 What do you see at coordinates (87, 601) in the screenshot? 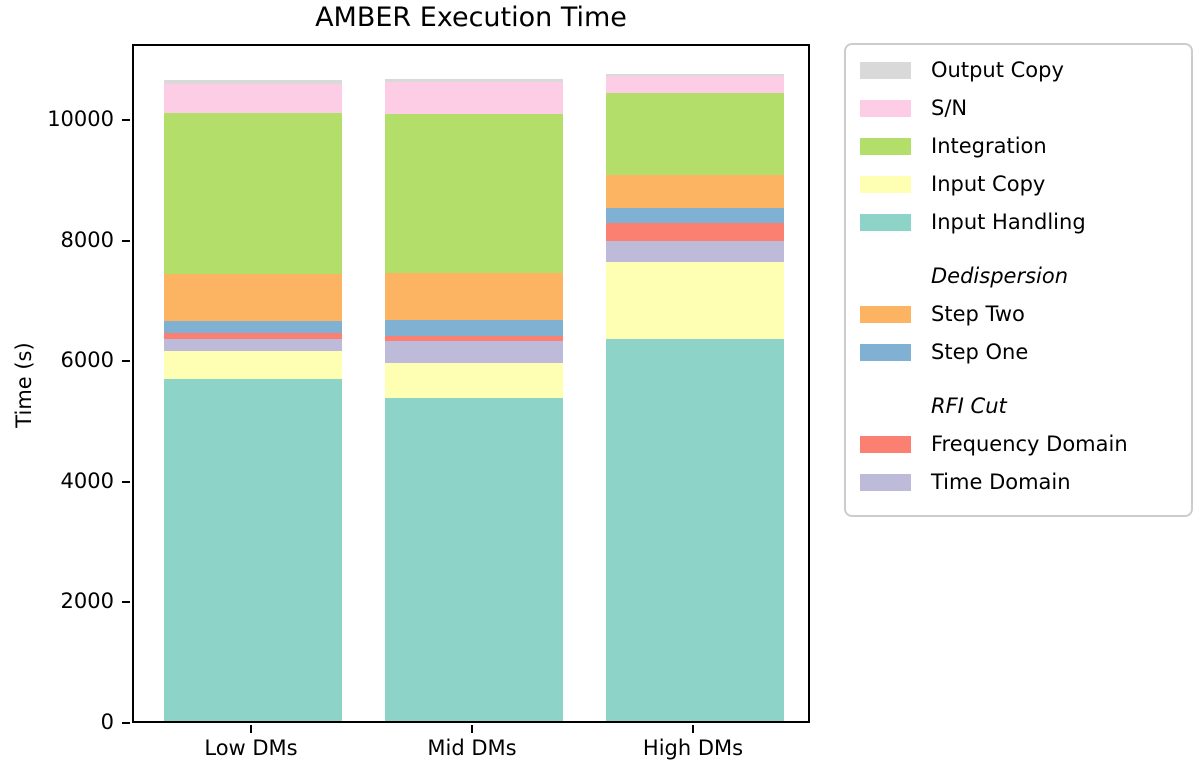
I see `y-tick-label: 2000` at bounding box center [87, 601].